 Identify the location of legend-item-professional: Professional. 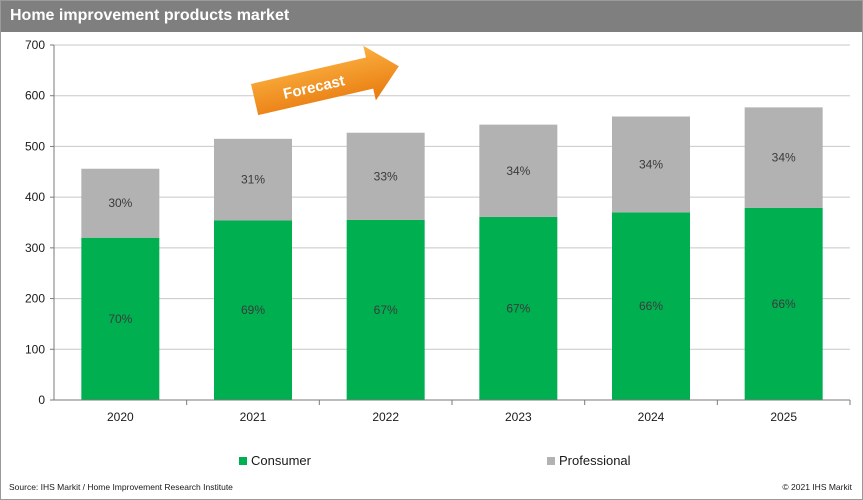
(589, 460).